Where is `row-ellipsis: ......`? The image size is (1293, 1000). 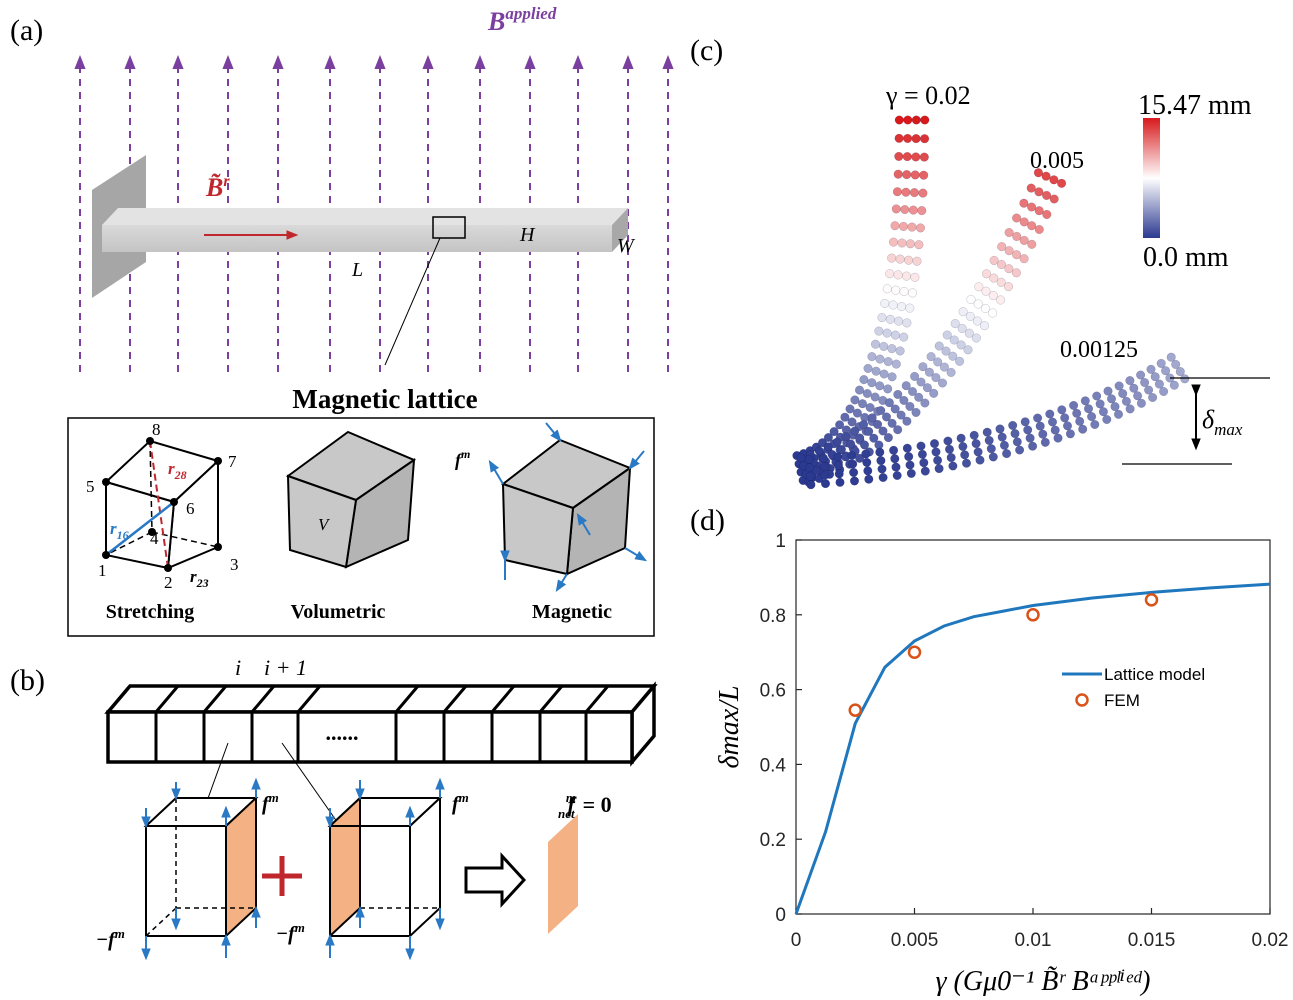
row-ellipsis: ...... is located at coordinates (342, 732).